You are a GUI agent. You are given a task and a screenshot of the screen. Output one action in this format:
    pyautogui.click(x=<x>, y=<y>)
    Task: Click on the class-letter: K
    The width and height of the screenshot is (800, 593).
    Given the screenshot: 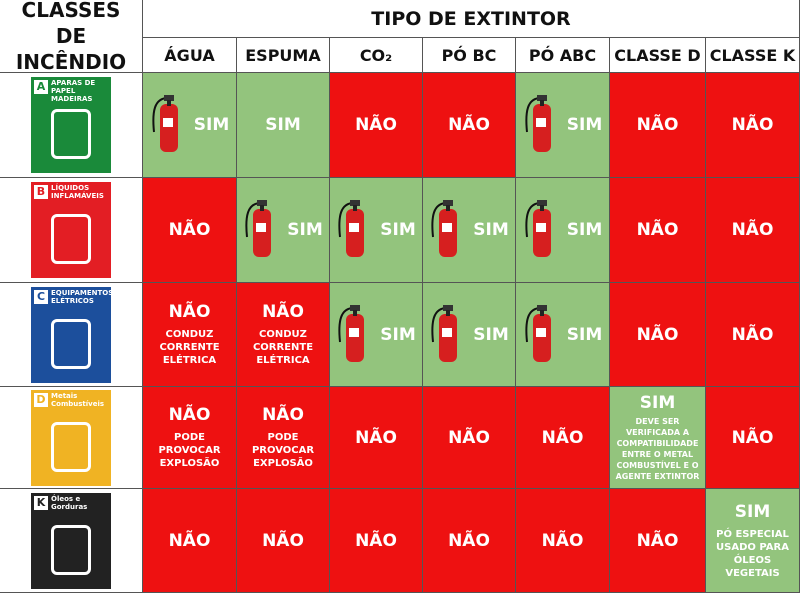 What is the action you would take?
    pyautogui.click(x=41, y=502)
    